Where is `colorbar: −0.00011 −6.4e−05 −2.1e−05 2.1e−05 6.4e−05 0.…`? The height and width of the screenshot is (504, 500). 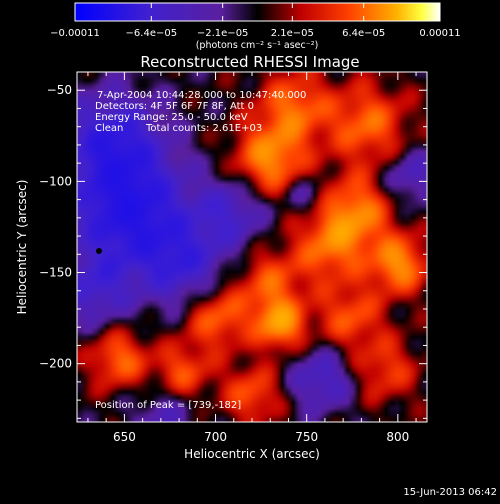
colorbar: −0.00011 −6.4e−05 −2.1e−05 2.1e−05 6.4e−05 0.… is located at coordinates (255, 26).